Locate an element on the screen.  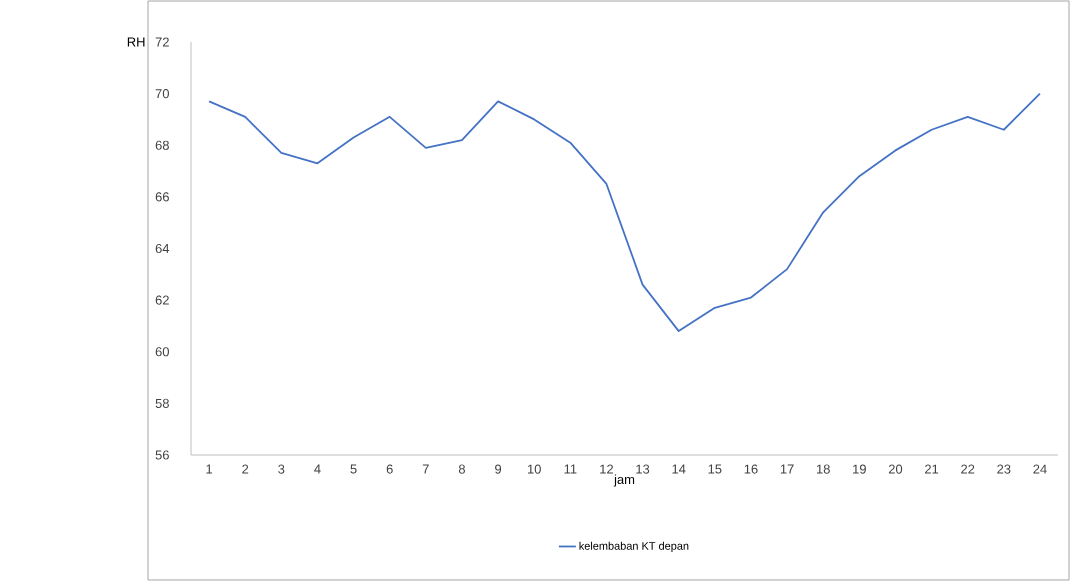
x-tick-label: 1 is located at coordinates (209, 469).